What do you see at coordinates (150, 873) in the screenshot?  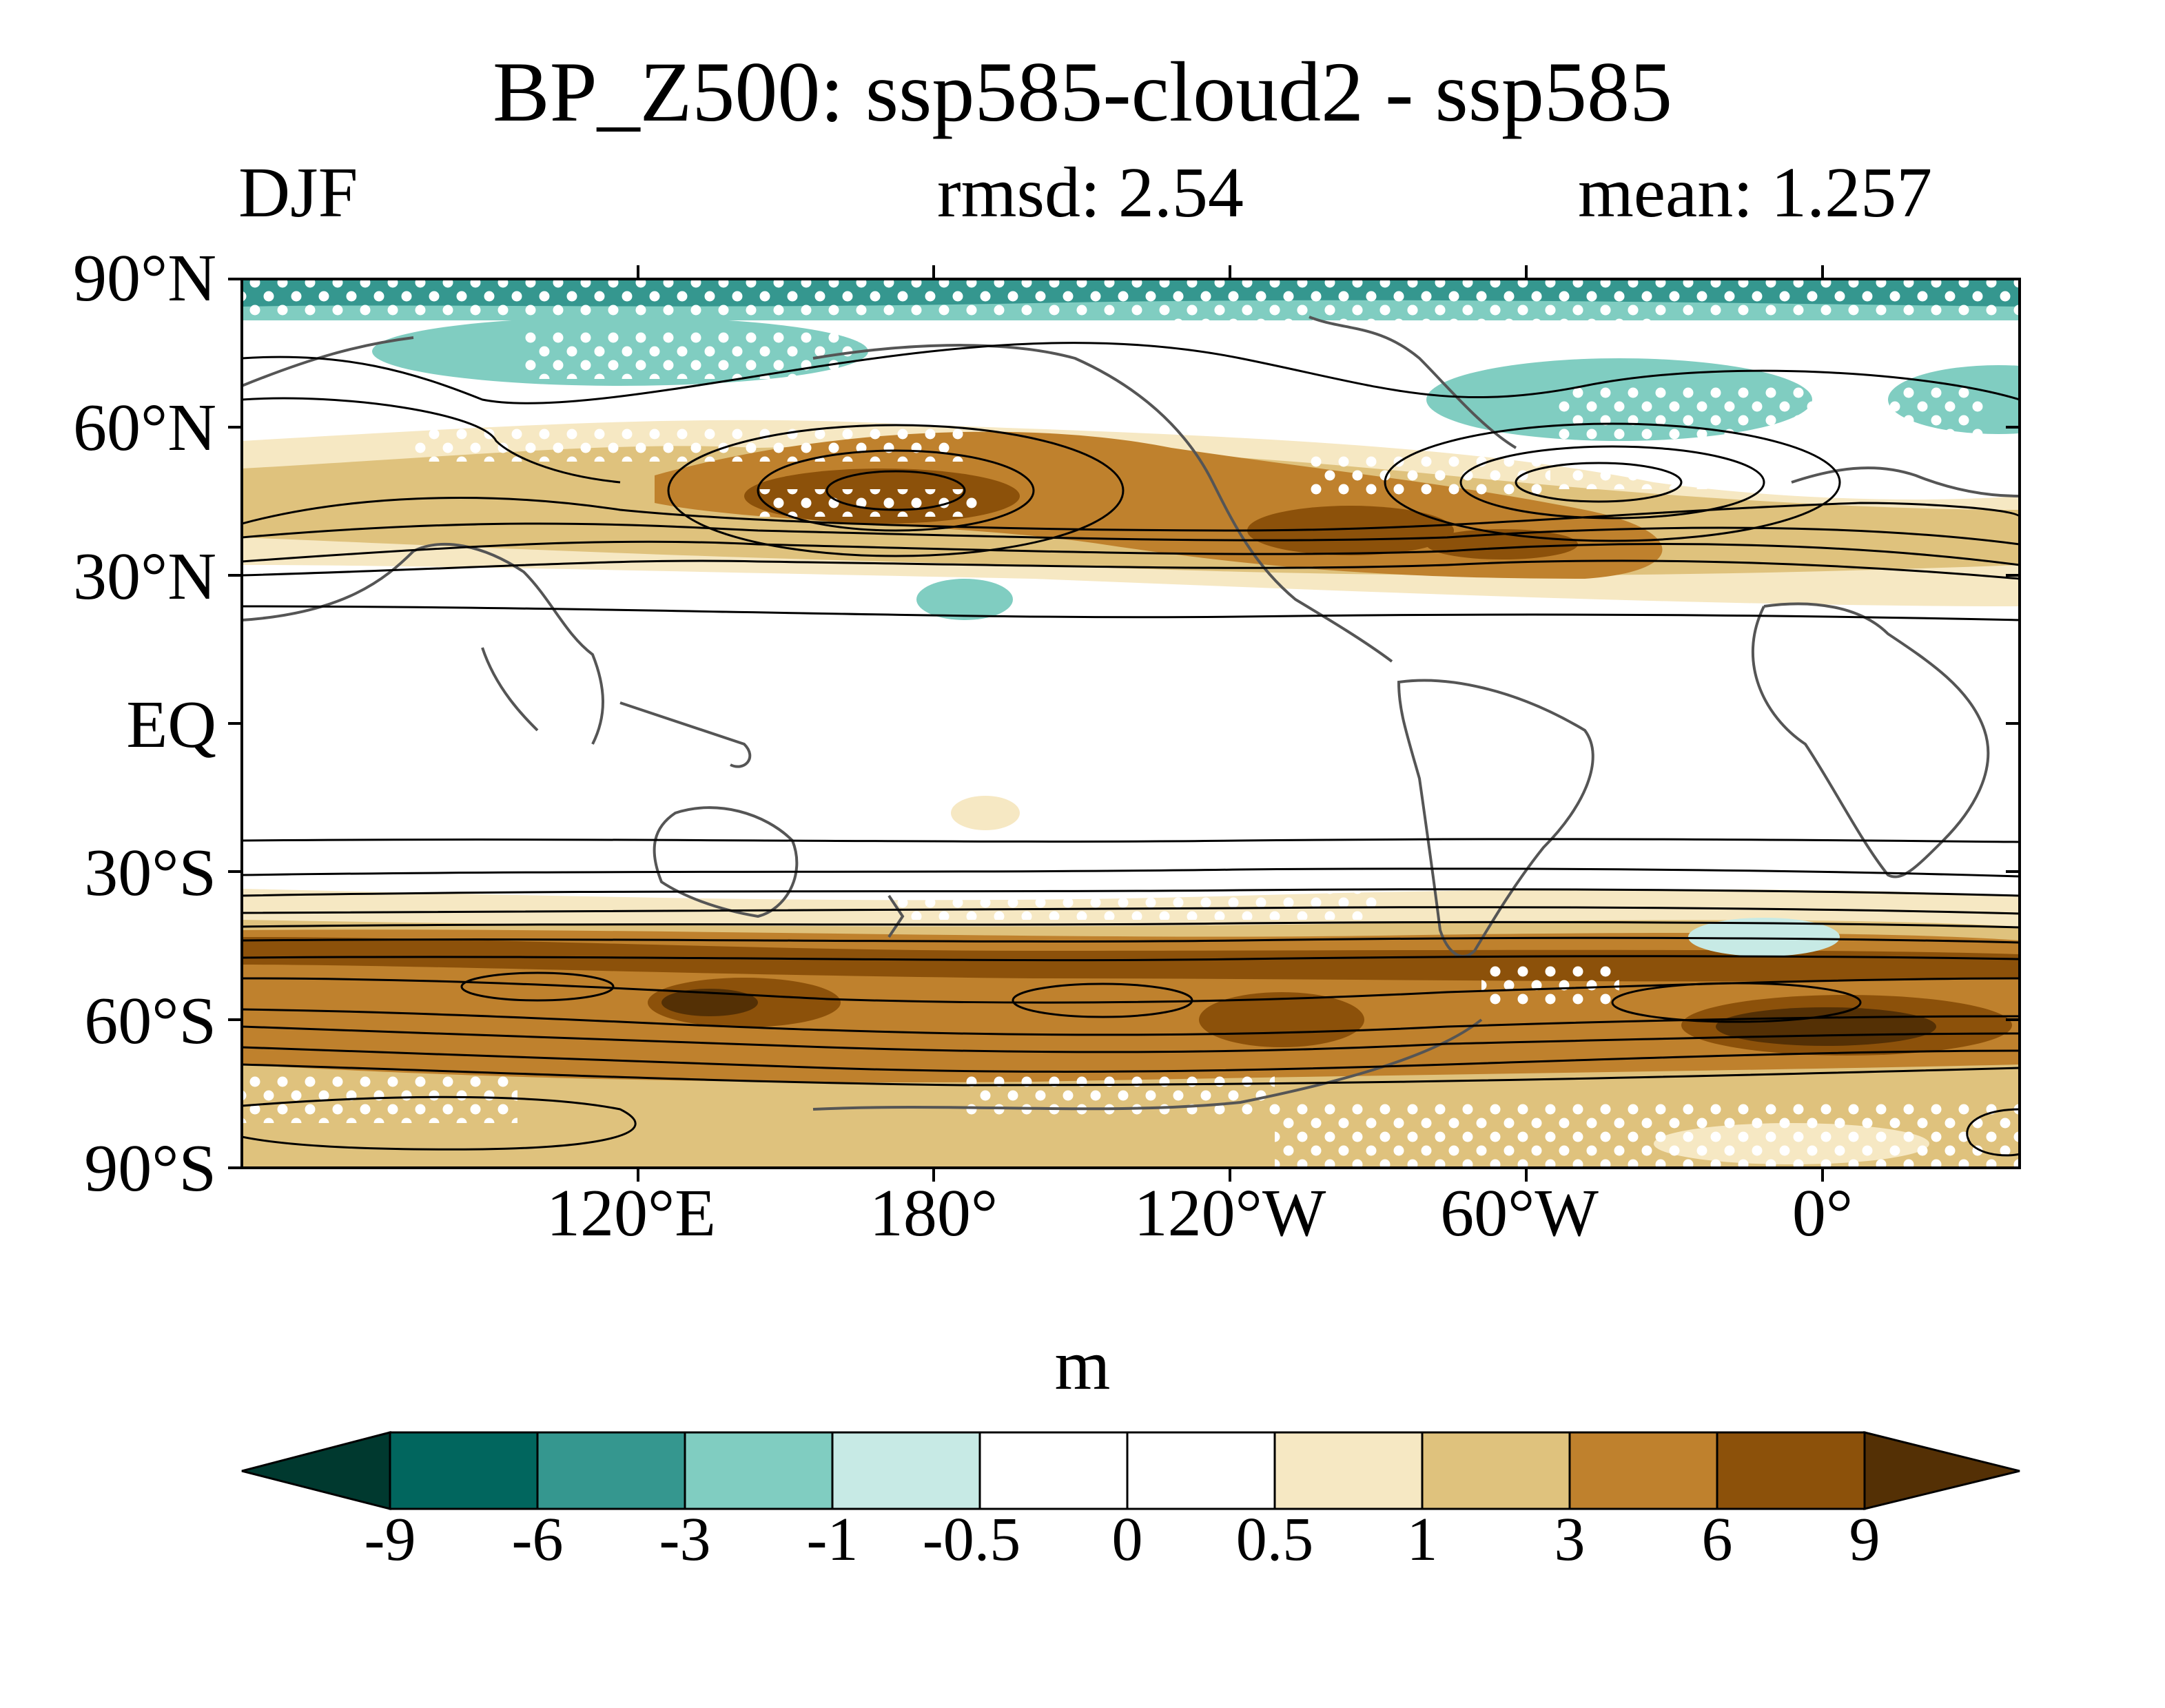 I see `lat-label: 30°S` at bounding box center [150, 873].